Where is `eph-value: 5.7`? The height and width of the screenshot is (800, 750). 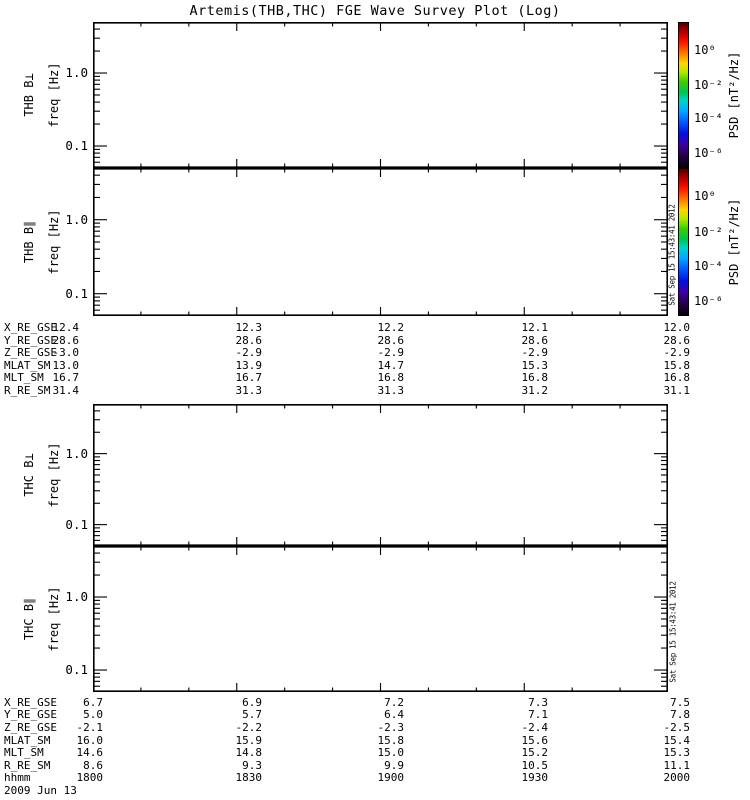 eph-value: 5.7 is located at coordinates (252, 714).